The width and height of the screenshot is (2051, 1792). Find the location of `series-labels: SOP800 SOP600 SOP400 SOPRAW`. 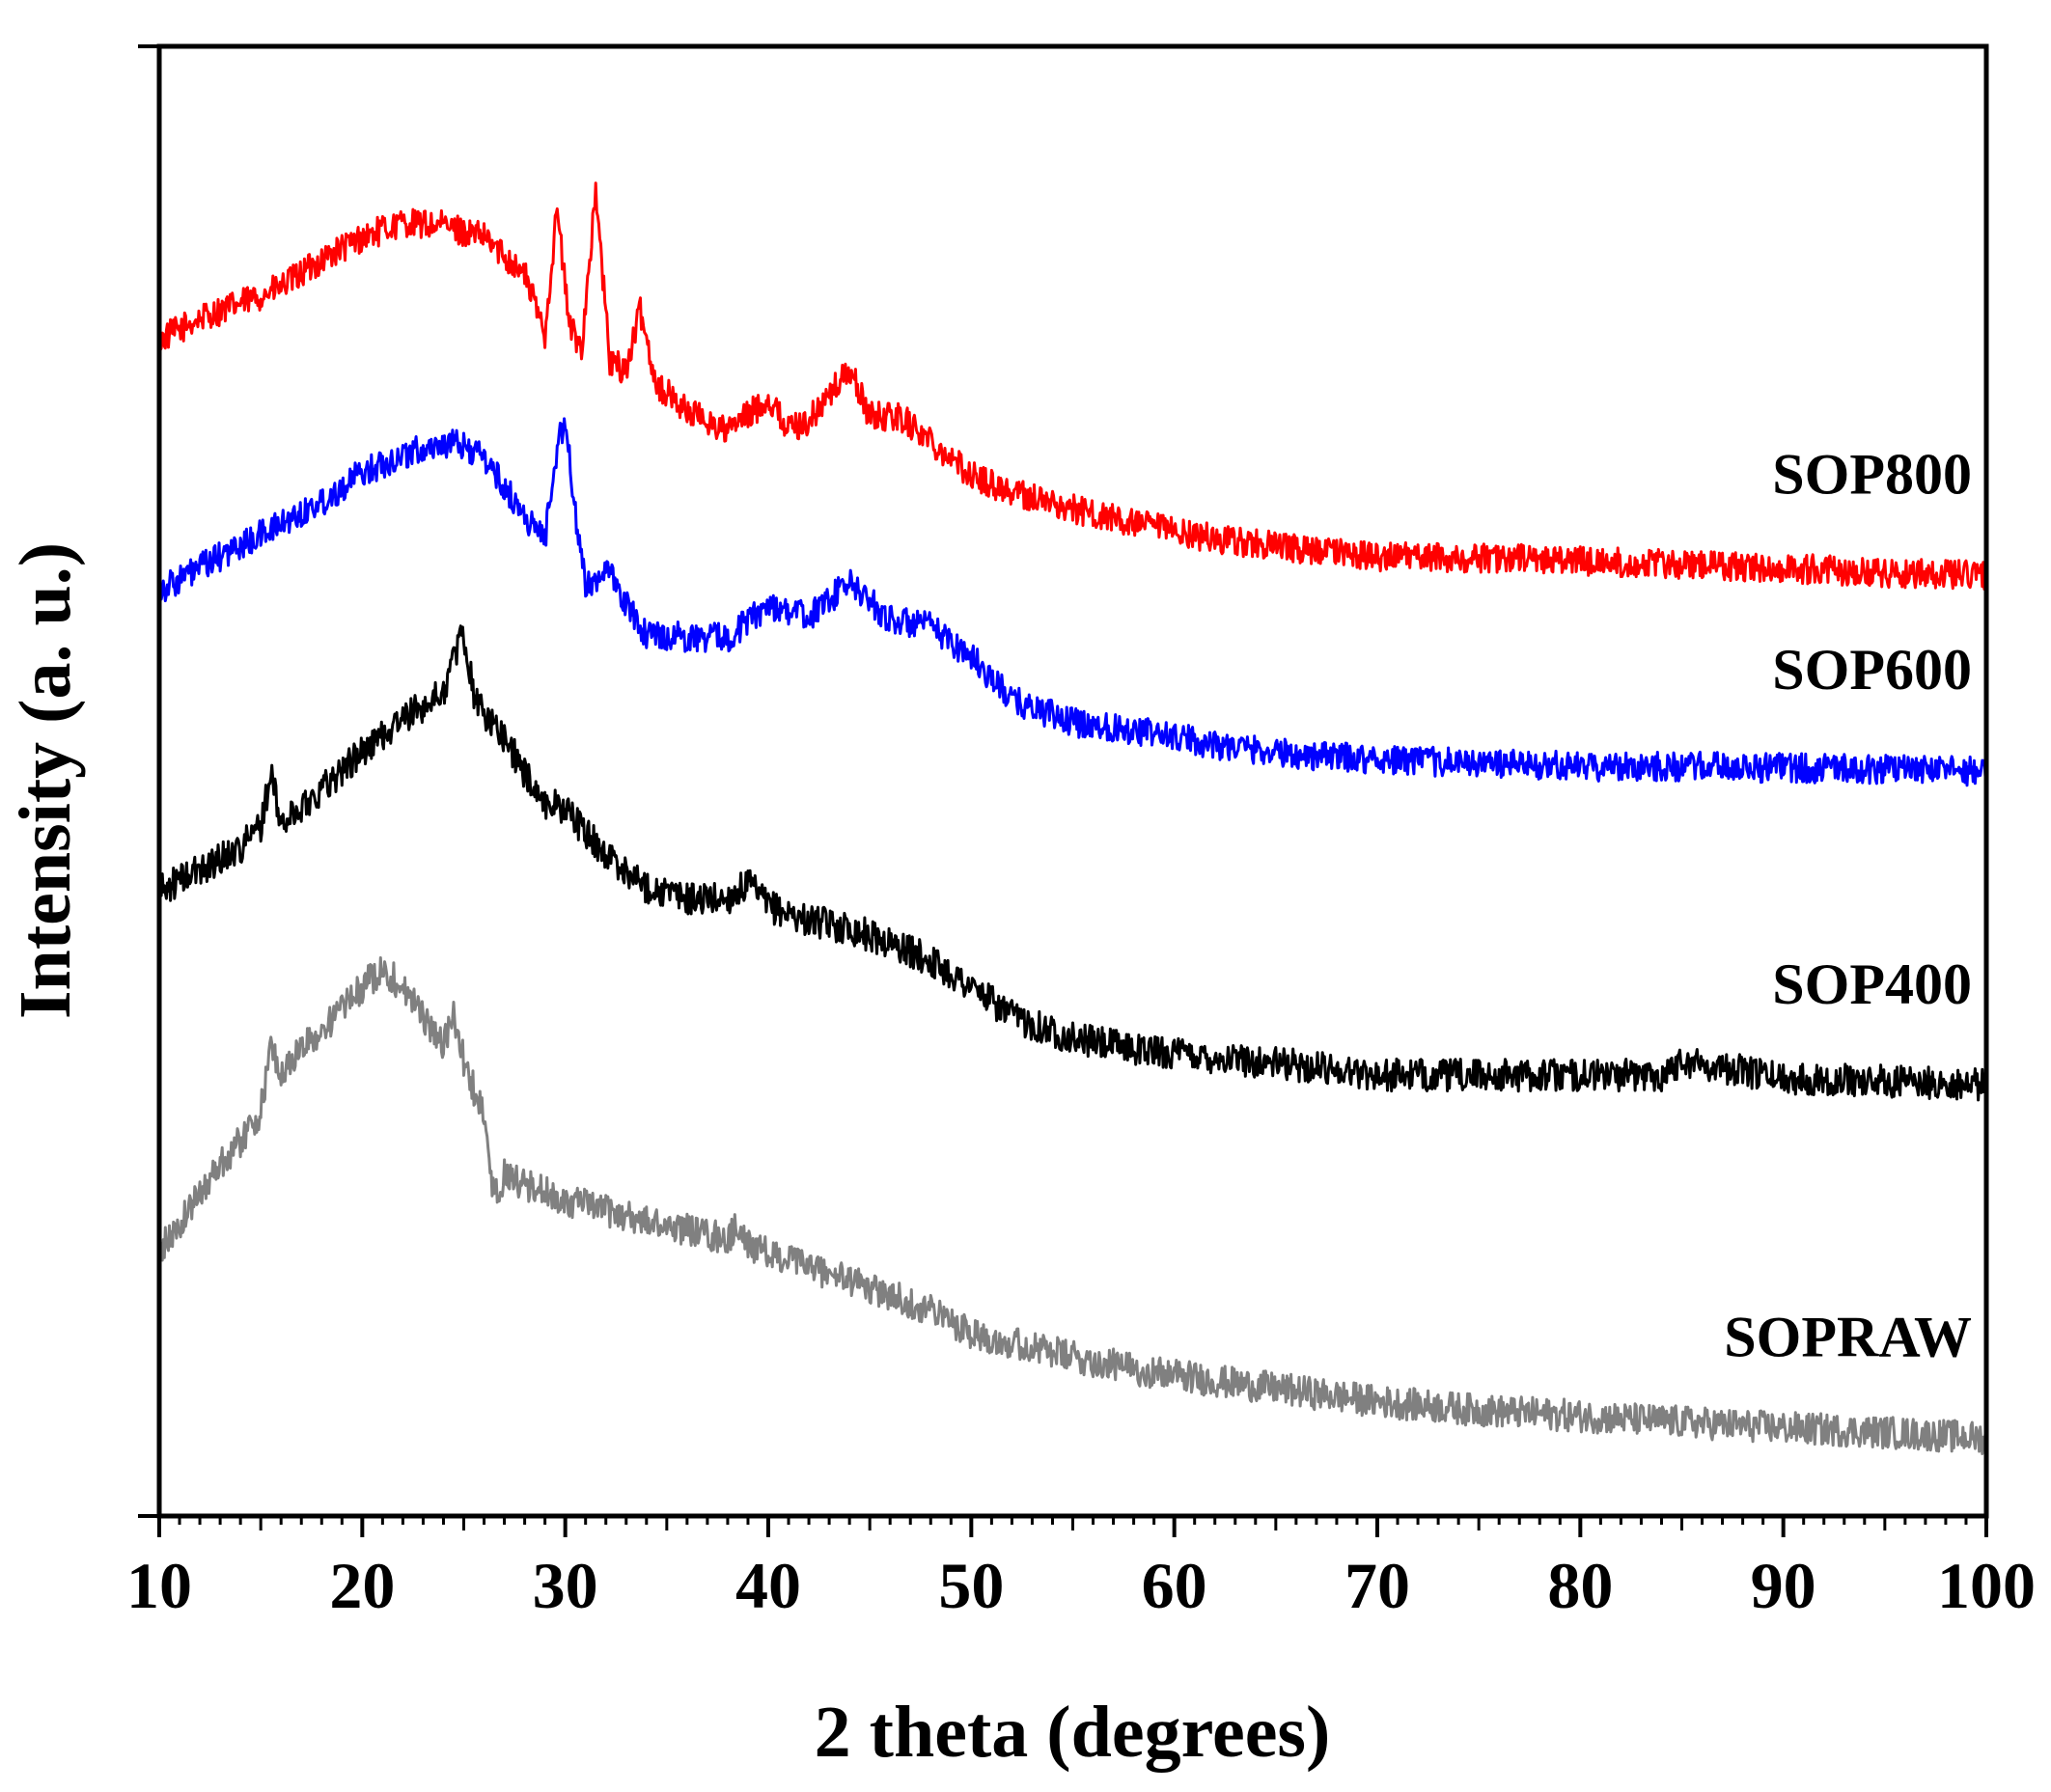

series-labels: SOP800 SOP600 SOP400 SOPRAW is located at coordinates (1848, 905).